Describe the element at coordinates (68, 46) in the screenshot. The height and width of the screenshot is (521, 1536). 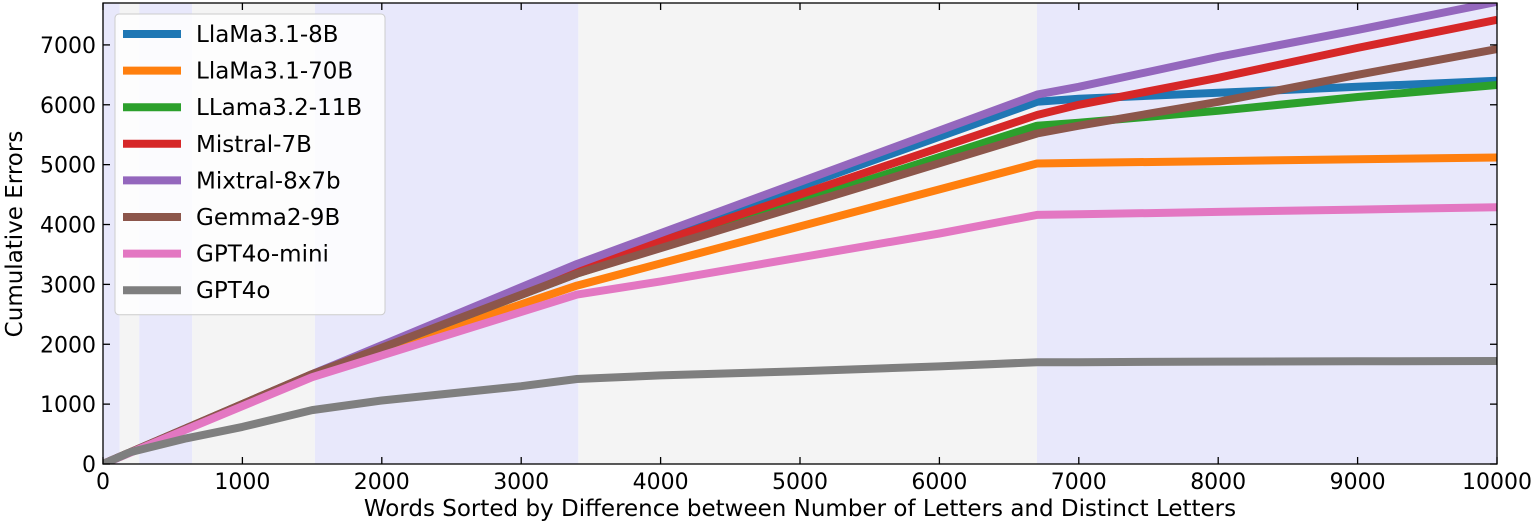
I see `y-tick-label-7: 7000` at that location.